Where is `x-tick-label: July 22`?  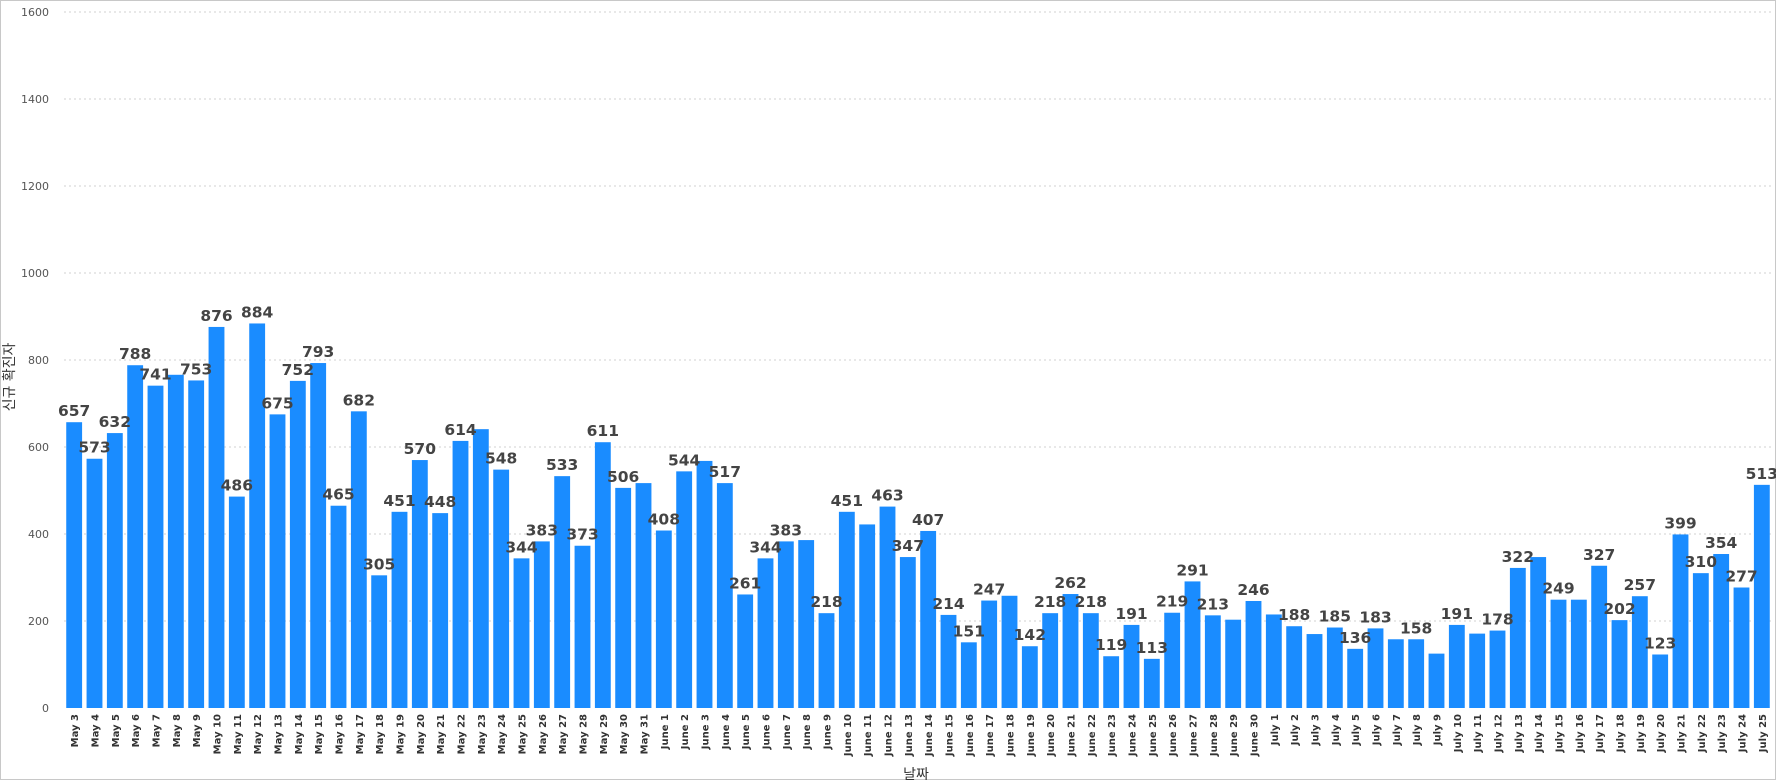 x-tick-label: July 22 is located at coordinates (1702, 733).